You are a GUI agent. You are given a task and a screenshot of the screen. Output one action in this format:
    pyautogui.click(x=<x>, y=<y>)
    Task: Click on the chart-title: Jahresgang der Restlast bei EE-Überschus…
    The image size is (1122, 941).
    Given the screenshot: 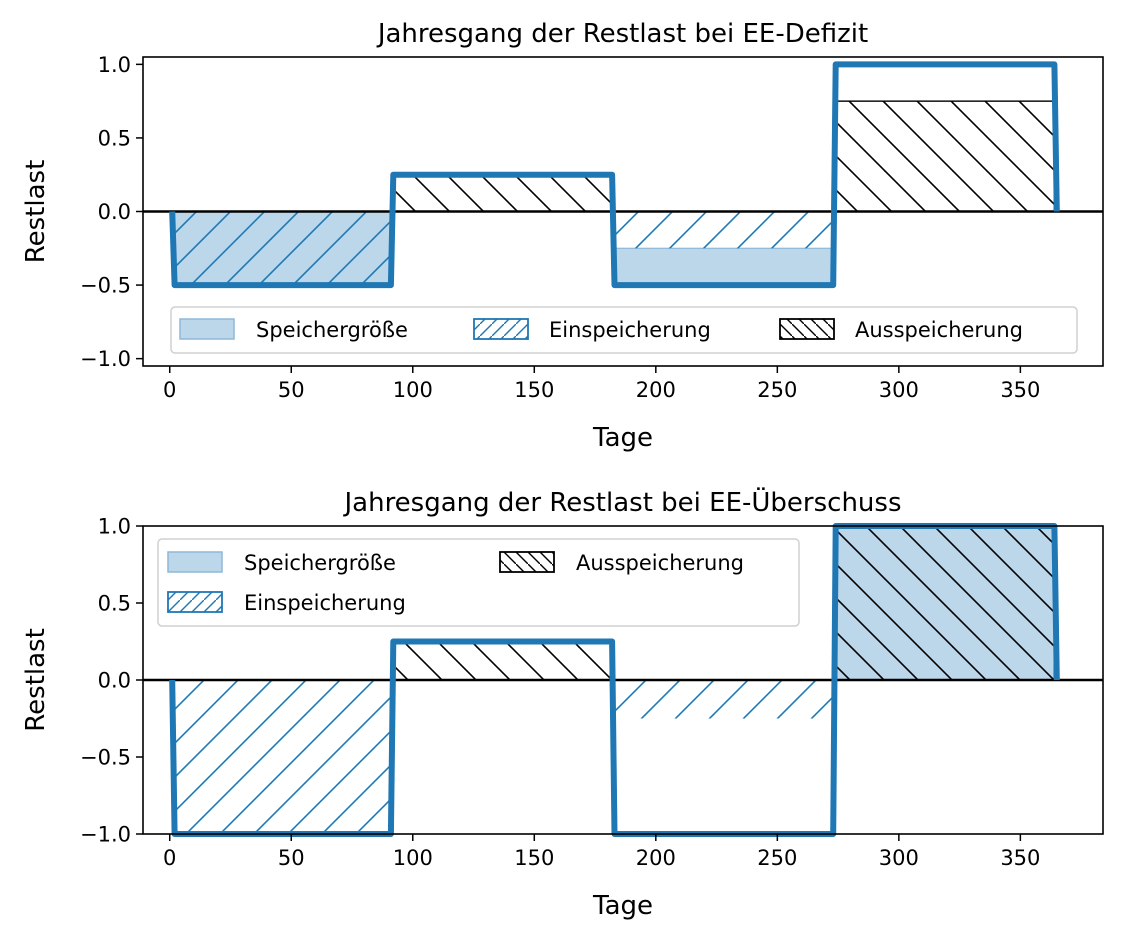 What is the action you would take?
    pyautogui.click(x=621, y=502)
    